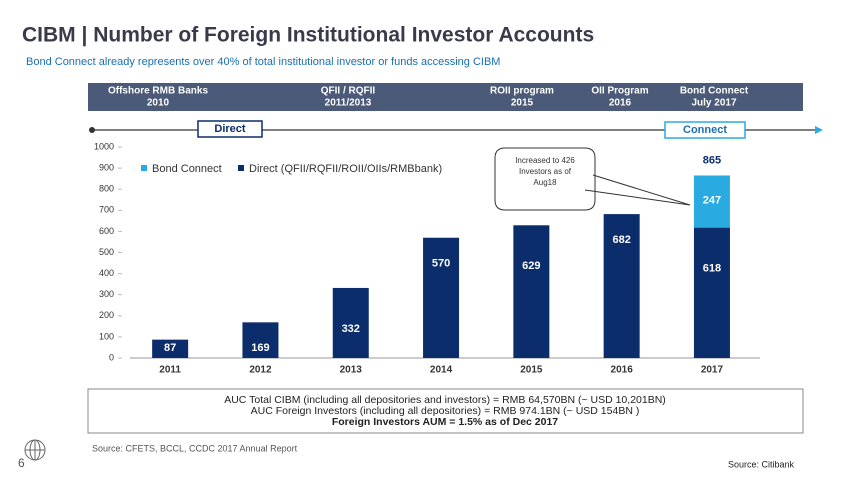 Image resolution: width=851 pixels, height=484 pixels. Describe the element at coordinates (348, 103) in the screenshot. I see `stage-year: 2011/2013` at that location.